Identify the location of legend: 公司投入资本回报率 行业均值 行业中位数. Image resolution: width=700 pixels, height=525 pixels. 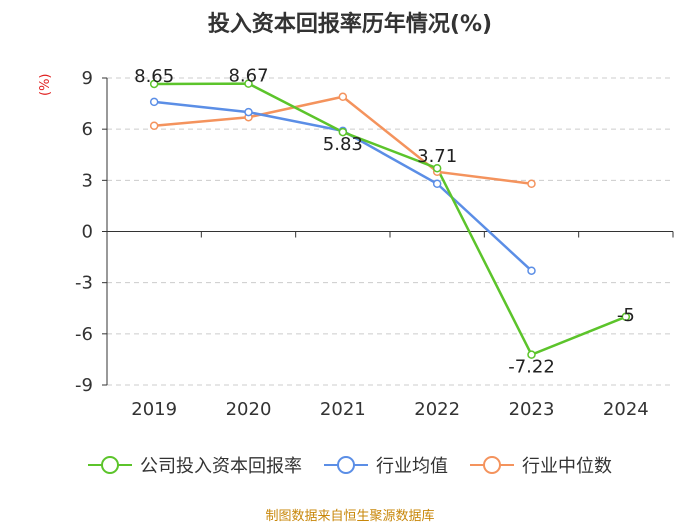
(350, 465).